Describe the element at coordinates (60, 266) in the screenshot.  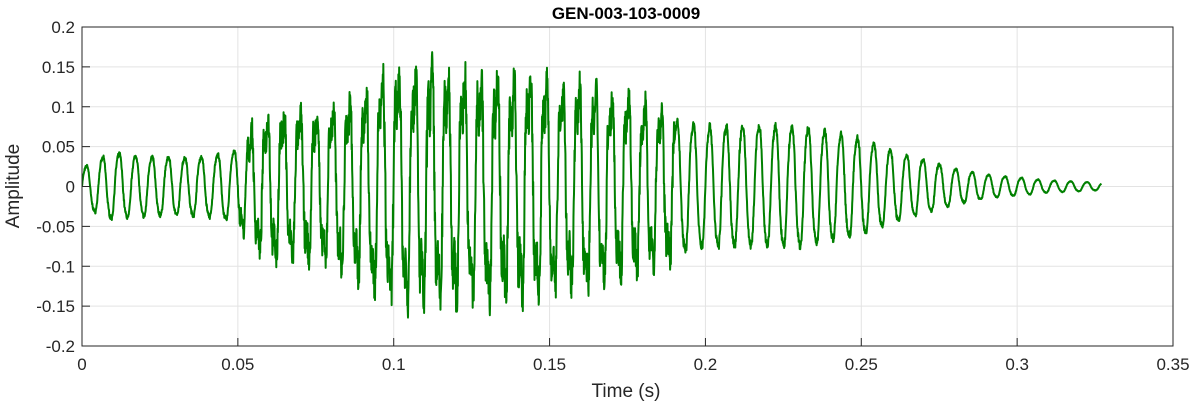
I see `y-tick-label: -0.1` at that location.